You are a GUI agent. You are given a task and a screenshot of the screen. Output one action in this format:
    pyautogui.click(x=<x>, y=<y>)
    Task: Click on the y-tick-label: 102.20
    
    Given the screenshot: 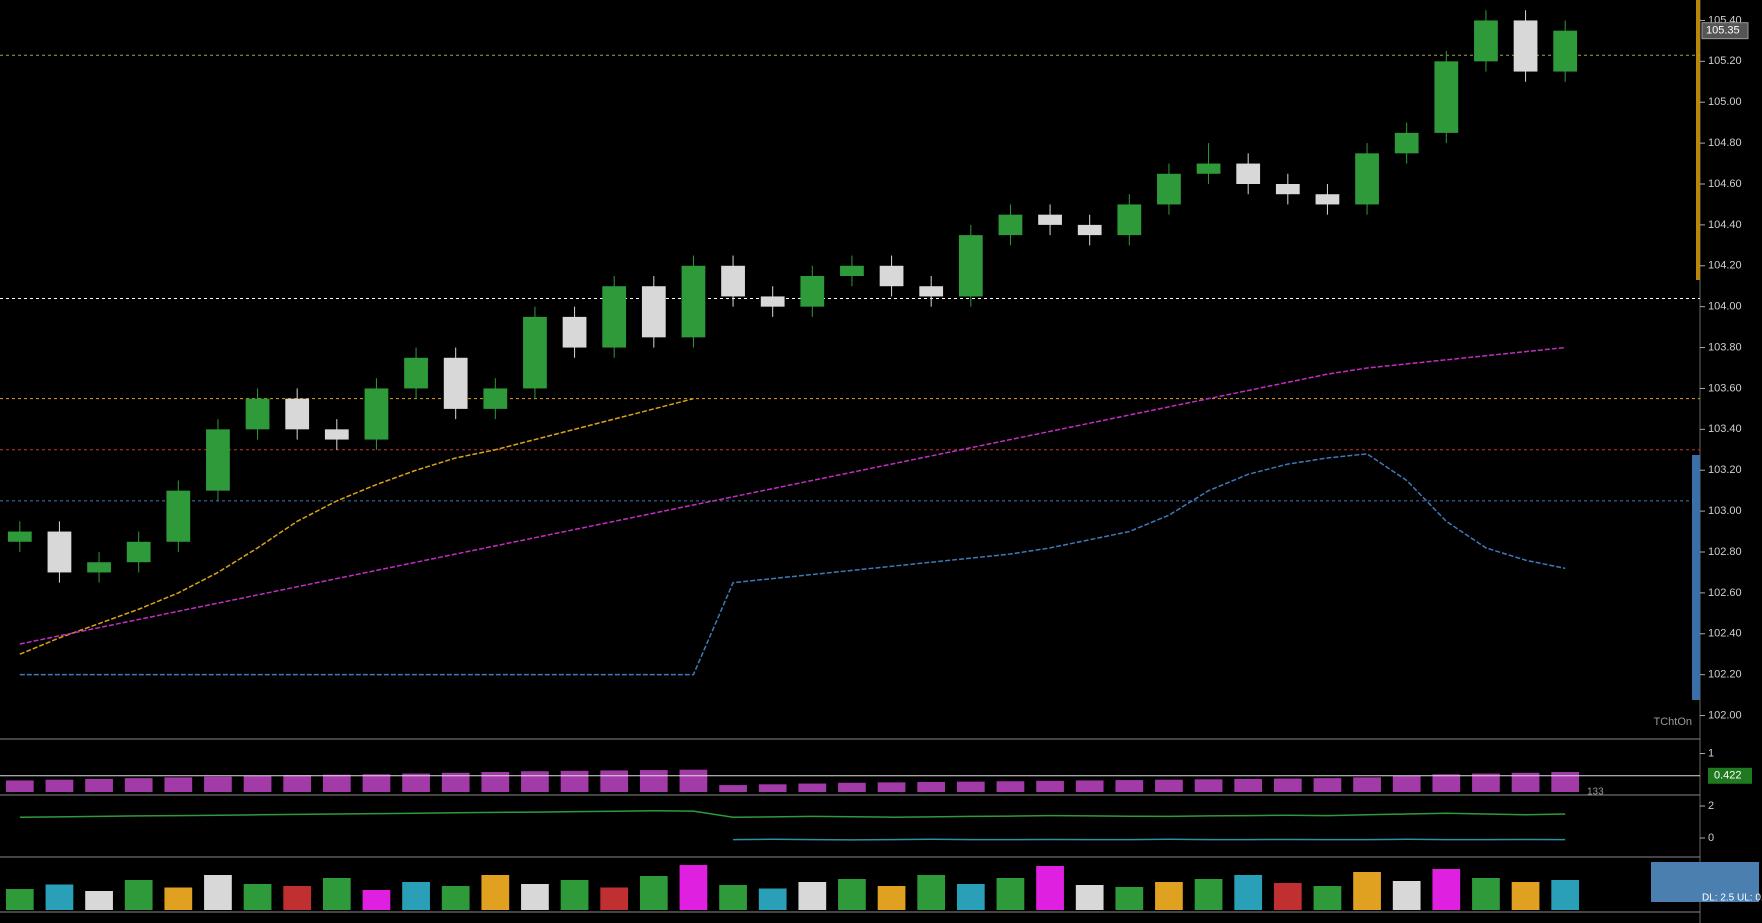 What is the action you would take?
    pyautogui.click(x=1725, y=675)
    